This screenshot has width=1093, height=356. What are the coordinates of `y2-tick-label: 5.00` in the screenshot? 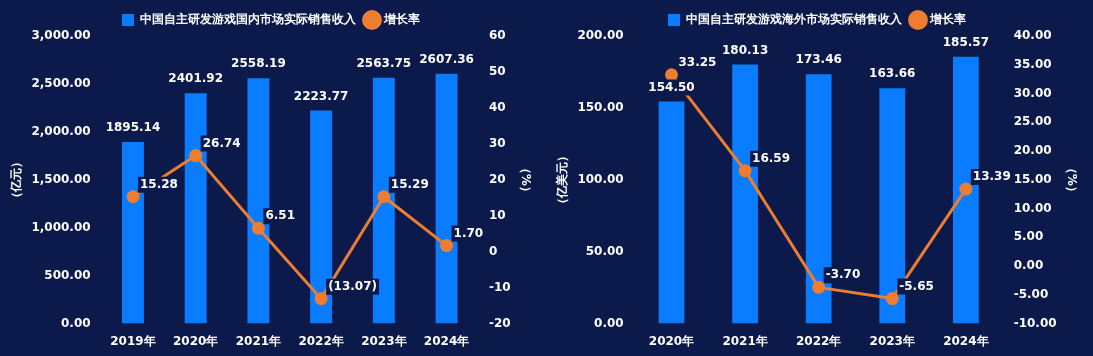 It's located at (1028, 236).